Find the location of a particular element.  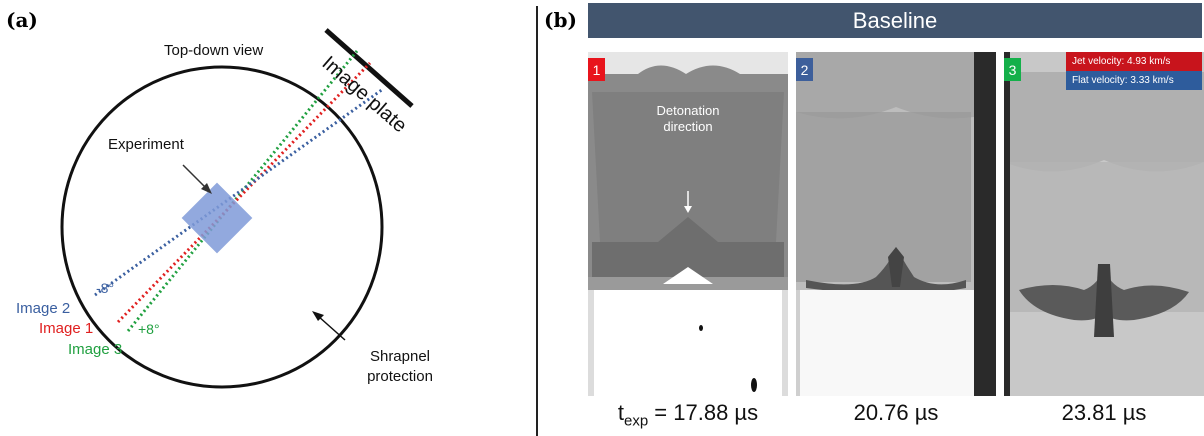

angle-minus-label: -8° is located at coordinates (105, 288).